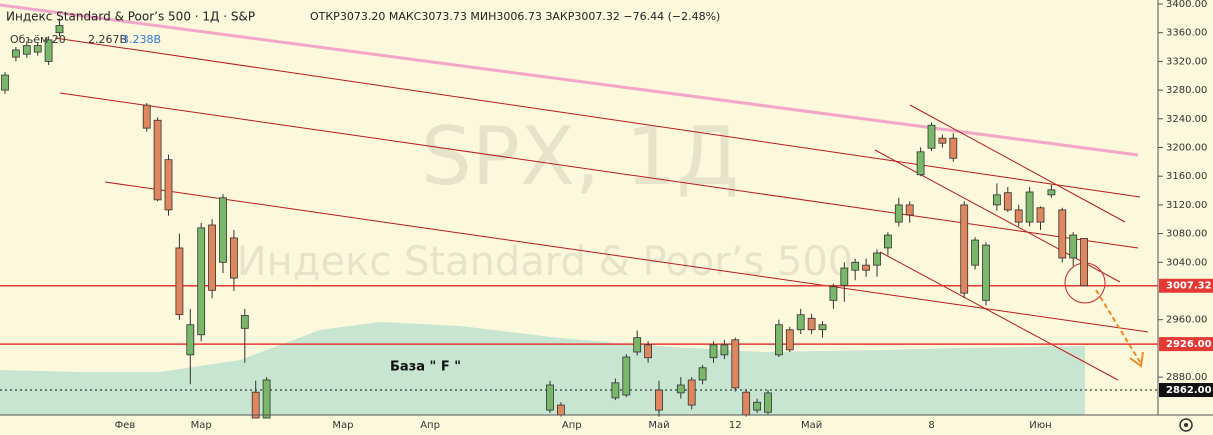 The width and height of the screenshot is (1213, 435). Describe the element at coordinates (735, 425) in the screenshot. I see `x-tick-label: 12` at that location.